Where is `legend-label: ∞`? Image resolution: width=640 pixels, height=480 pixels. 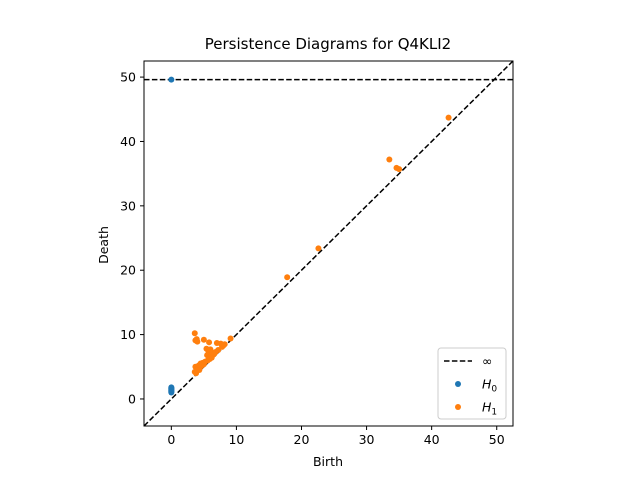 legend-label: ∞ is located at coordinates (487, 361).